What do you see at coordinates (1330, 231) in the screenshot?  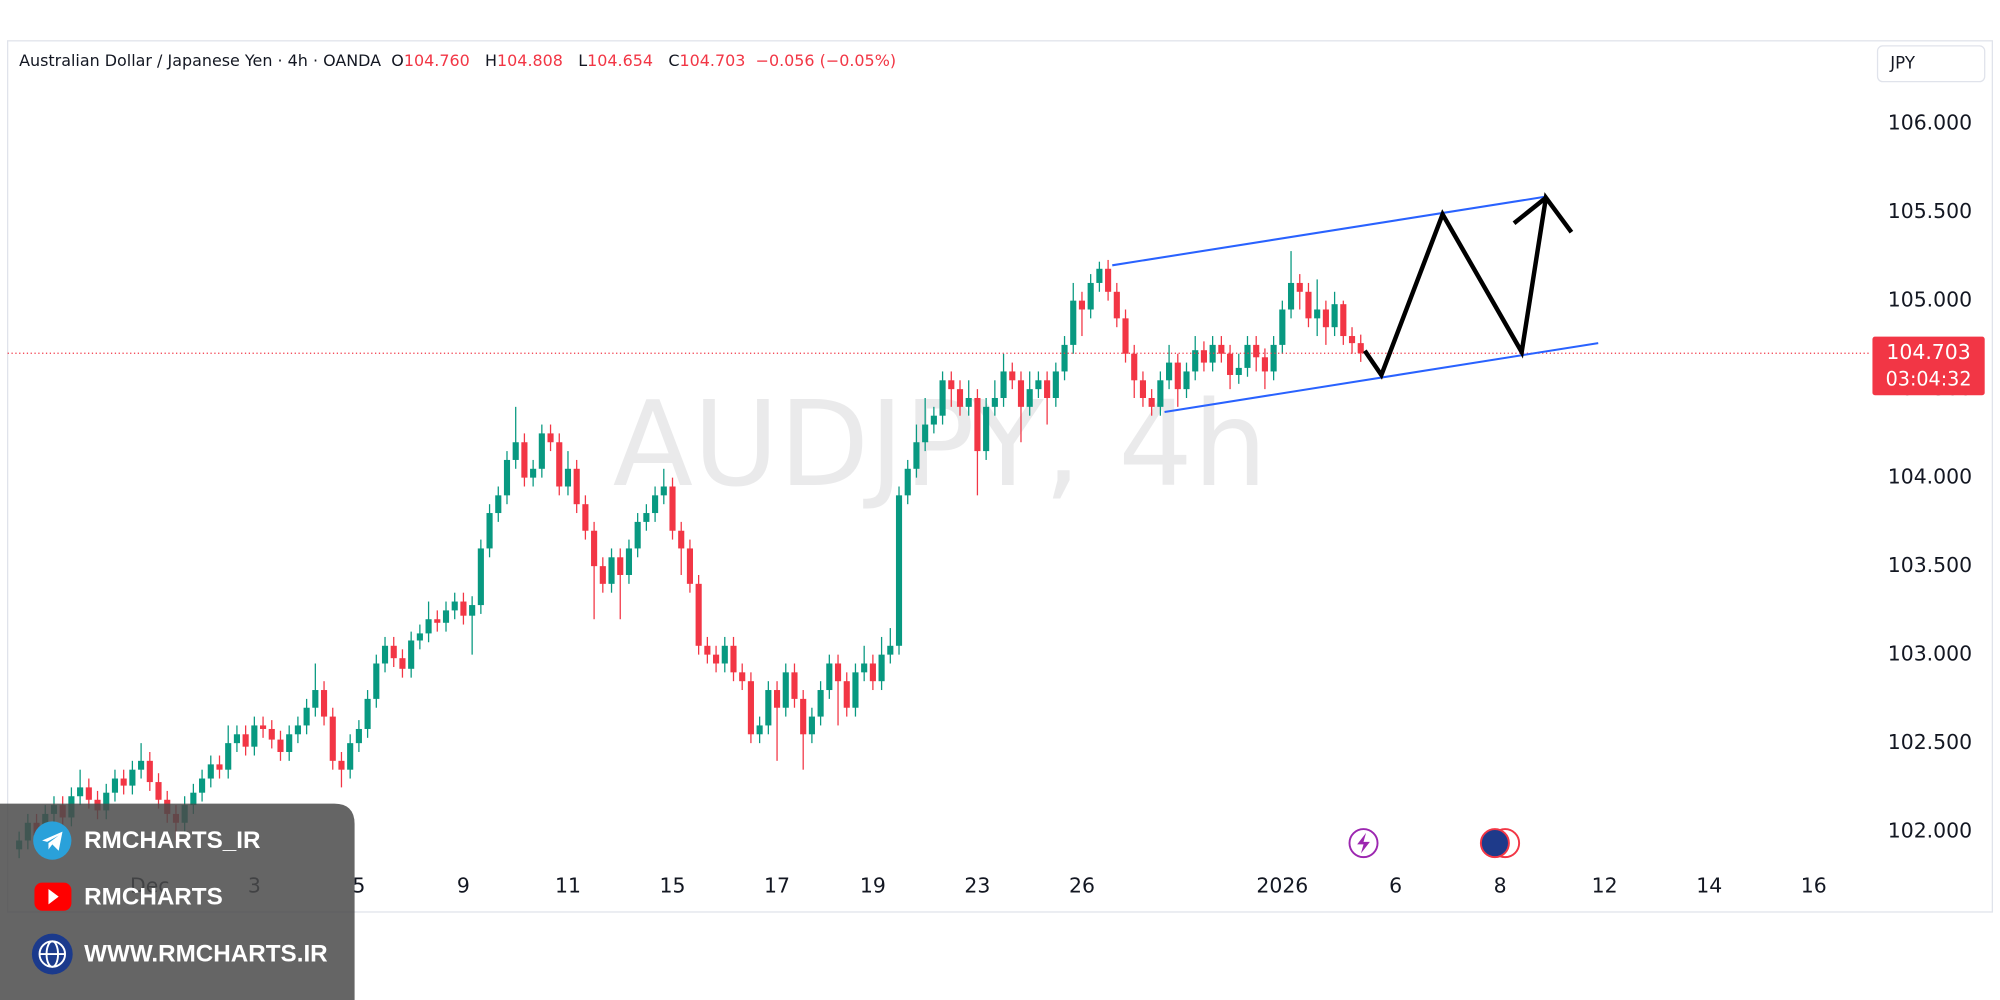 I see `channel-upper` at bounding box center [1330, 231].